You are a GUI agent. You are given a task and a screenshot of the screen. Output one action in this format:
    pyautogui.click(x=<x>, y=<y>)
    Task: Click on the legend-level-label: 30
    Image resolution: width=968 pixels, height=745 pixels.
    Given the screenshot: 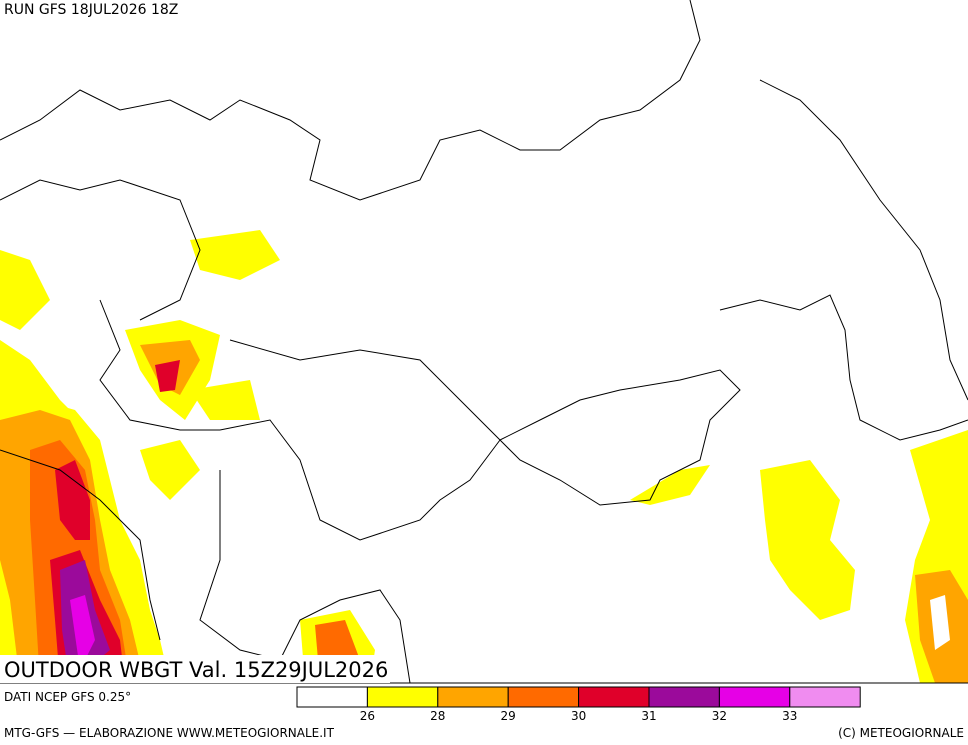 What is the action you would take?
    pyautogui.click(x=578, y=716)
    